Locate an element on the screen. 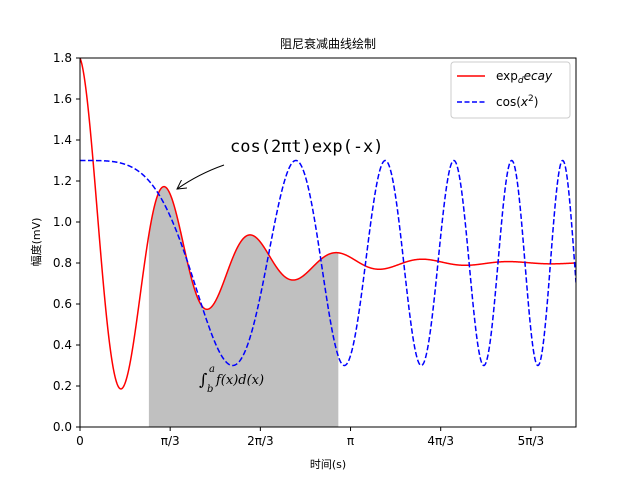 The width and height of the screenshot is (640, 480). y-axis: 0.0 0.2 0.4 0.6 0.8 1.0 1.2 1.4 1.6 1.8 is located at coordinates (66, 242).